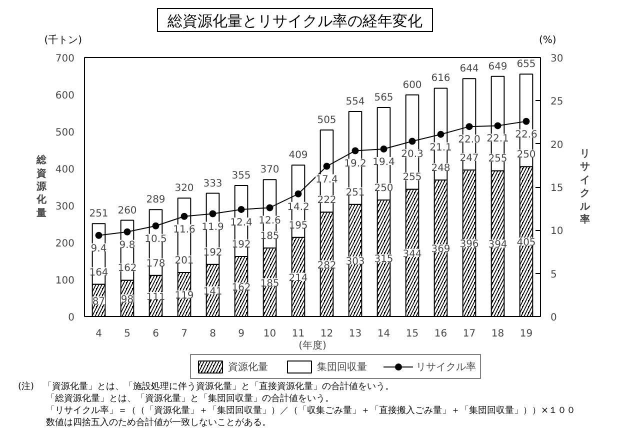 Image resolution: width=624 pixels, height=433 pixels. What do you see at coordinates (241, 245) in the screenshot?
I see `data-label: 192` at bounding box center [241, 245].